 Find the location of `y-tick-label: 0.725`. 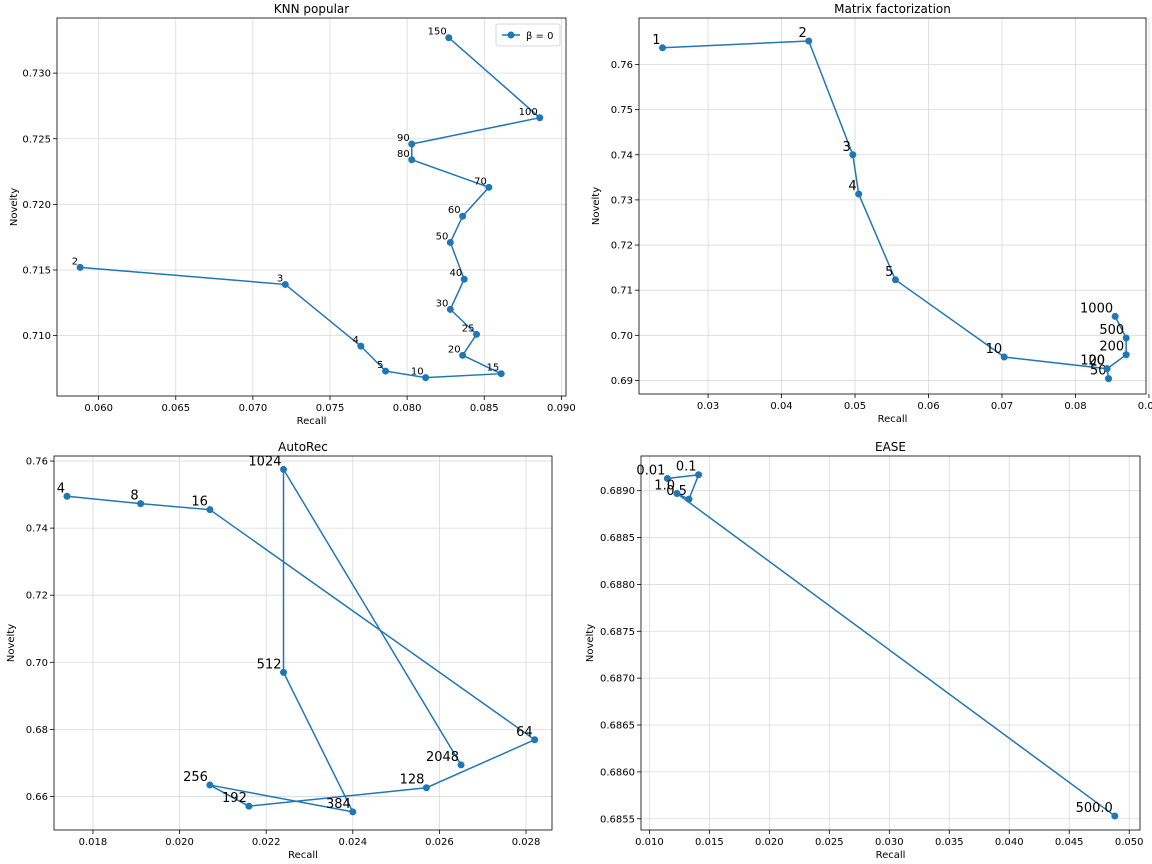

y-tick-label: 0.725 is located at coordinates (36, 139).